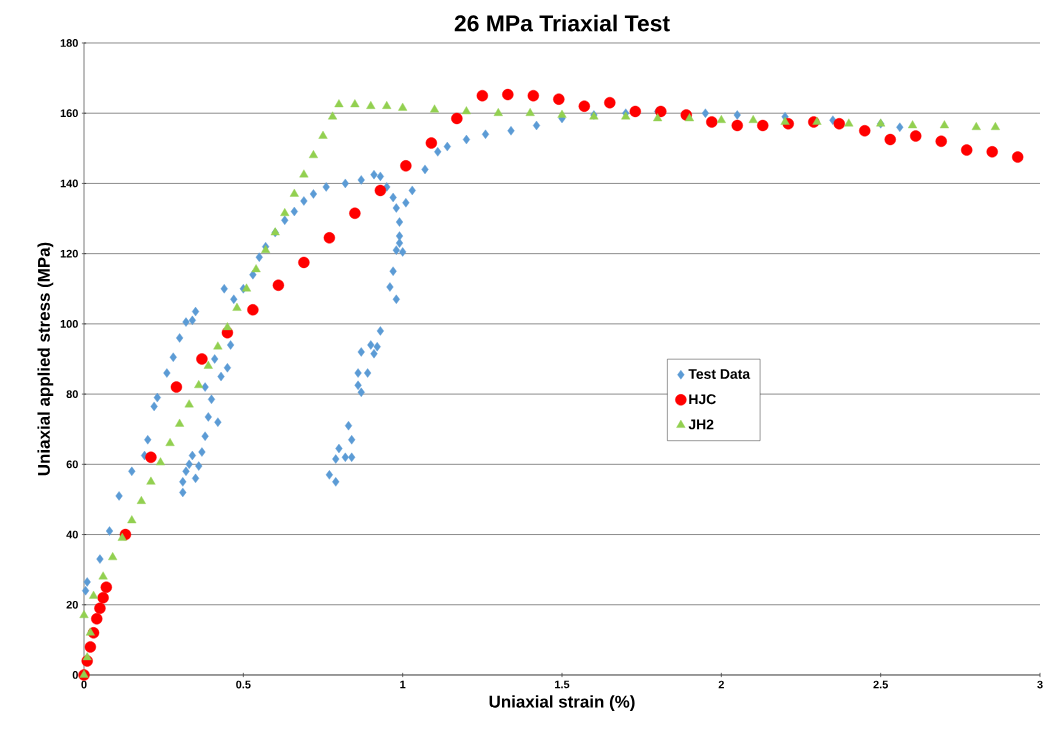  What do you see at coordinates (880, 684) in the screenshot?
I see `x-tick-label: 2.5` at bounding box center [880, 684].